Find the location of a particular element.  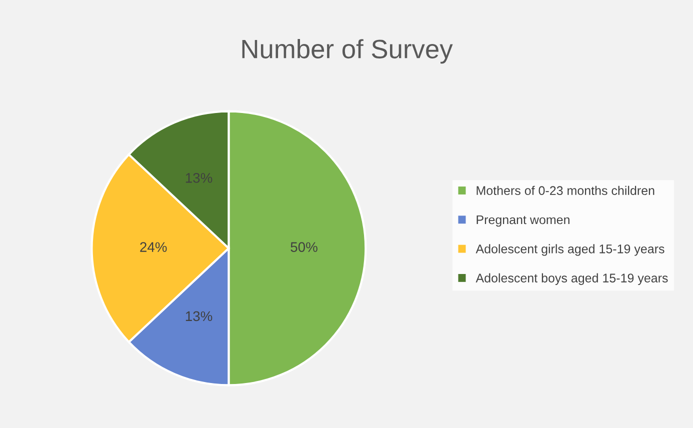

legend-label: Adolescent girls aged 15-19 years is located at coordinates (570, 250).